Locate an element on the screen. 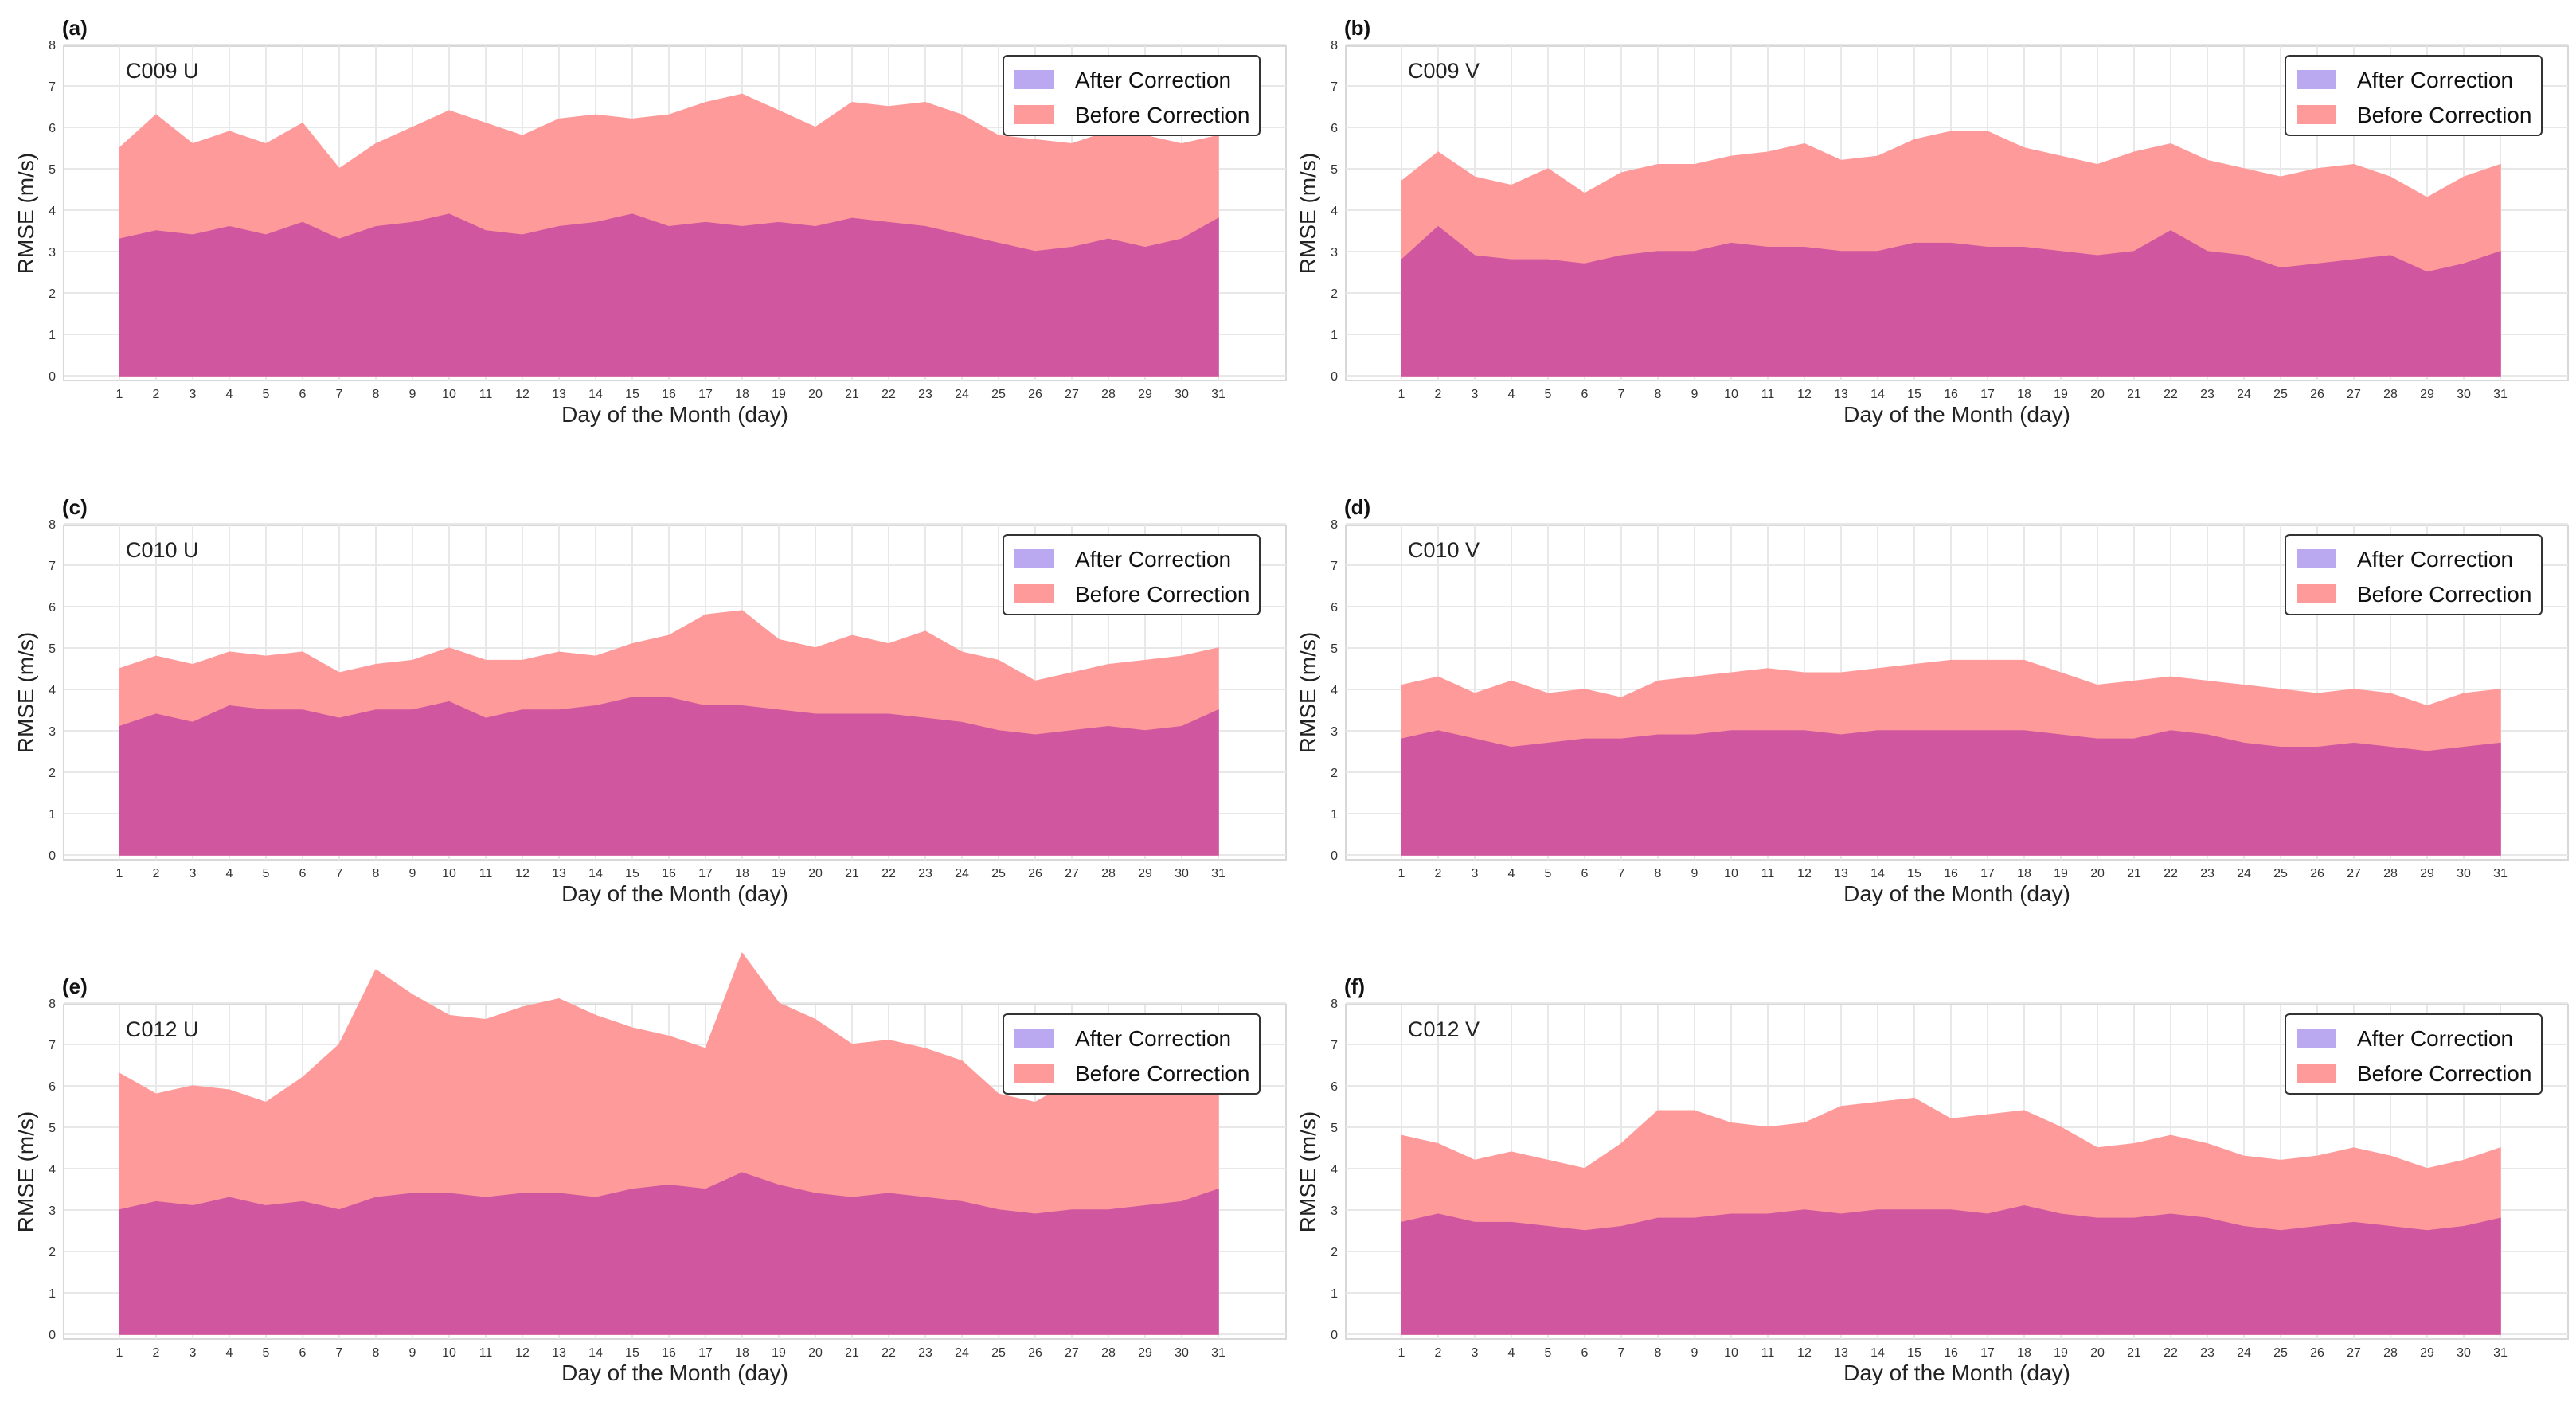  y-tick-label: 8 is located at coordinates (52, 525).